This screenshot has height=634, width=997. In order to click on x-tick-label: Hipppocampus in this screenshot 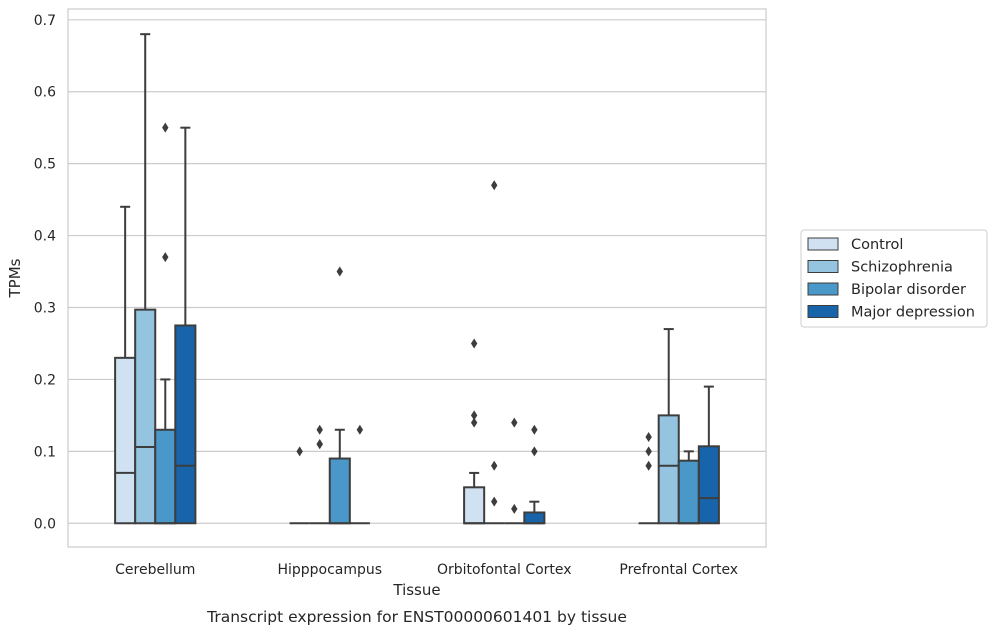, I will do `click(329, 570)`.